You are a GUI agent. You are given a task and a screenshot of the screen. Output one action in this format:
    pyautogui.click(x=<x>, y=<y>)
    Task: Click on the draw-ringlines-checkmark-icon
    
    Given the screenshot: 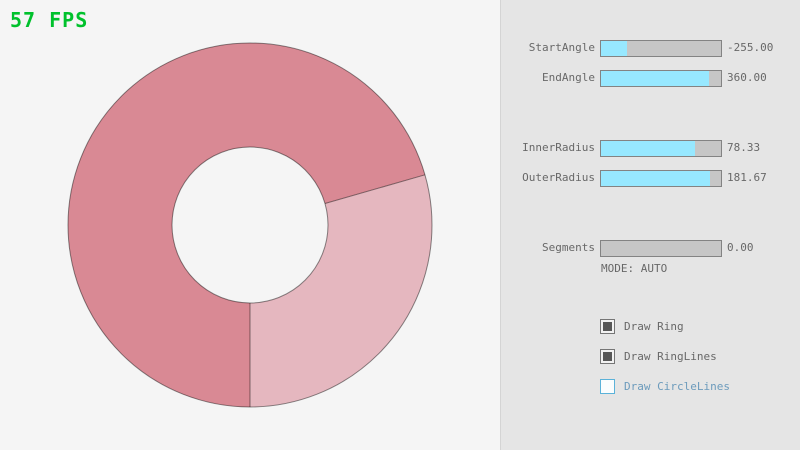 What is the action you would take?
    pyautogui.click(x=607, y=356)
    